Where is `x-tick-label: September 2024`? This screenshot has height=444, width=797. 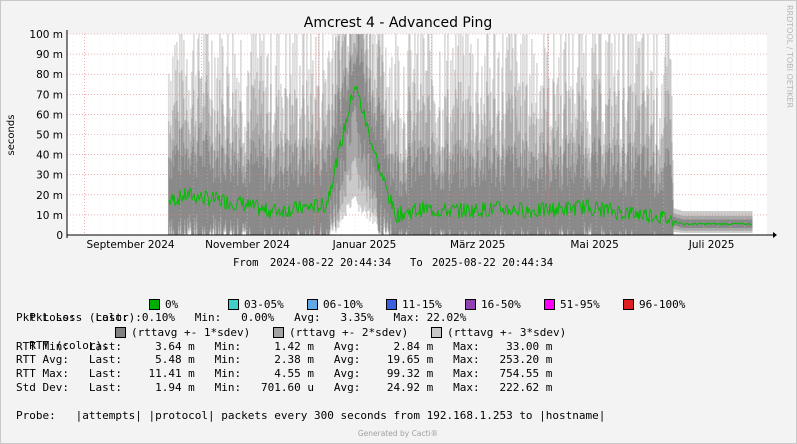
x-tick-label: September 2024 is located at coordinates (130, 245).